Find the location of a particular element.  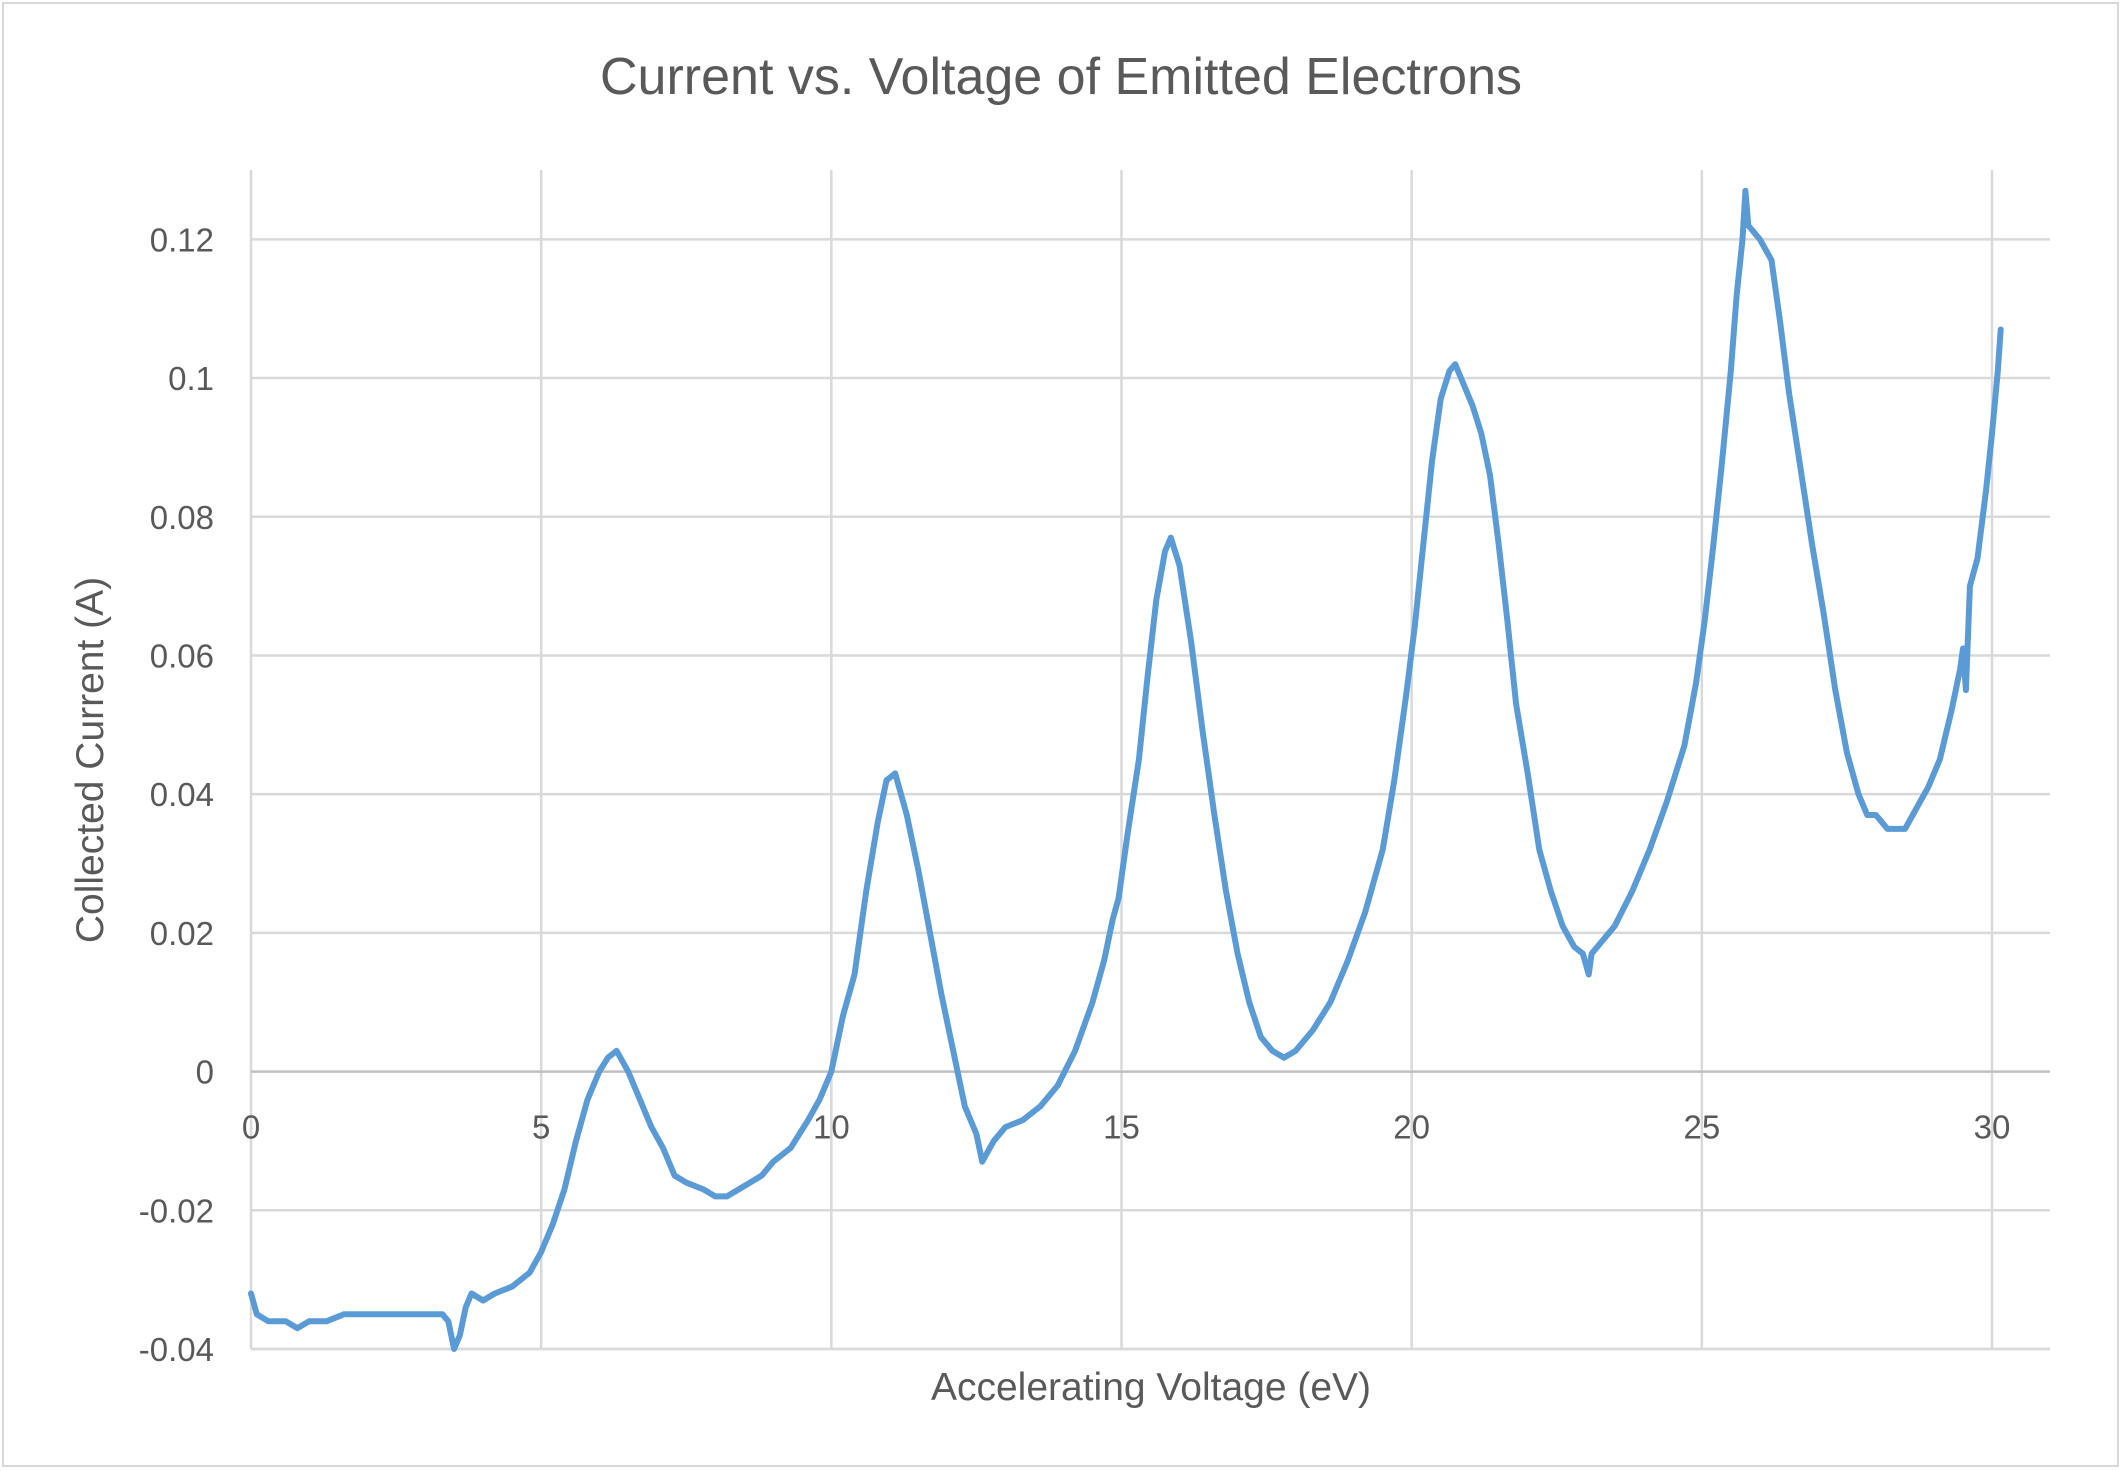

y-axis-title: Collected Current (A) is located at coordinates (90, 760).